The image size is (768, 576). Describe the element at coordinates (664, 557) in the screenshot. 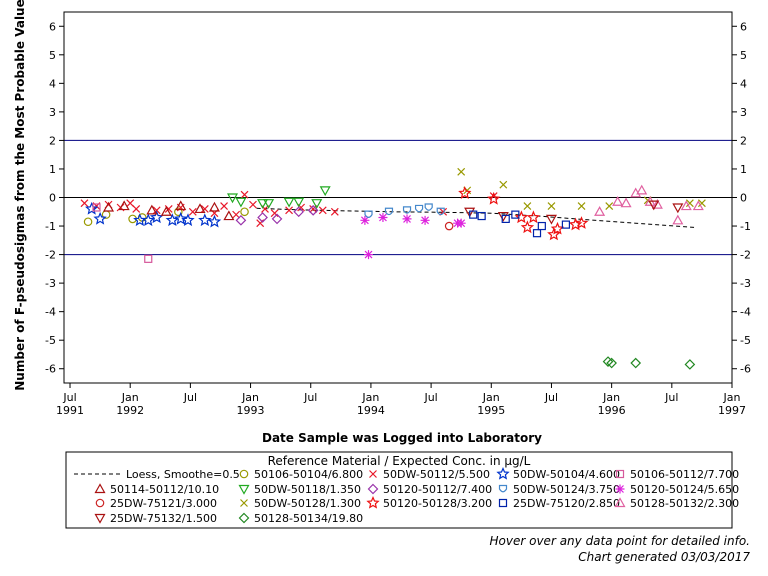

I see `generated-note: Chart generated 03/03/2017` at that location.